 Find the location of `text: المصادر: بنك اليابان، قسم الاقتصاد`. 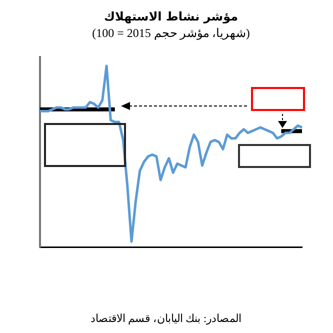

text: المصادر: بنك اليابان، قسم الاقتصاد is located at coordinates (166, 319).